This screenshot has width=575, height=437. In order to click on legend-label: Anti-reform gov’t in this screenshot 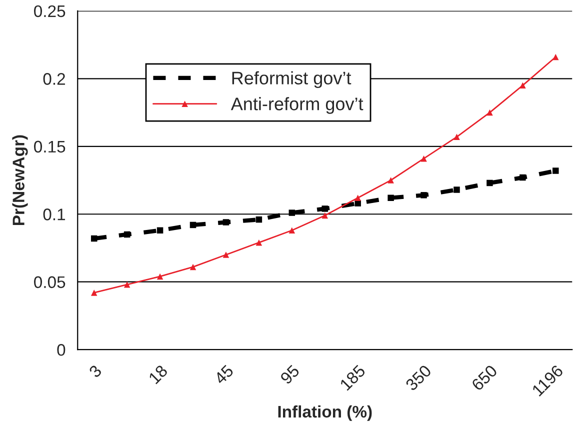, I will do `click(297, 105)`.